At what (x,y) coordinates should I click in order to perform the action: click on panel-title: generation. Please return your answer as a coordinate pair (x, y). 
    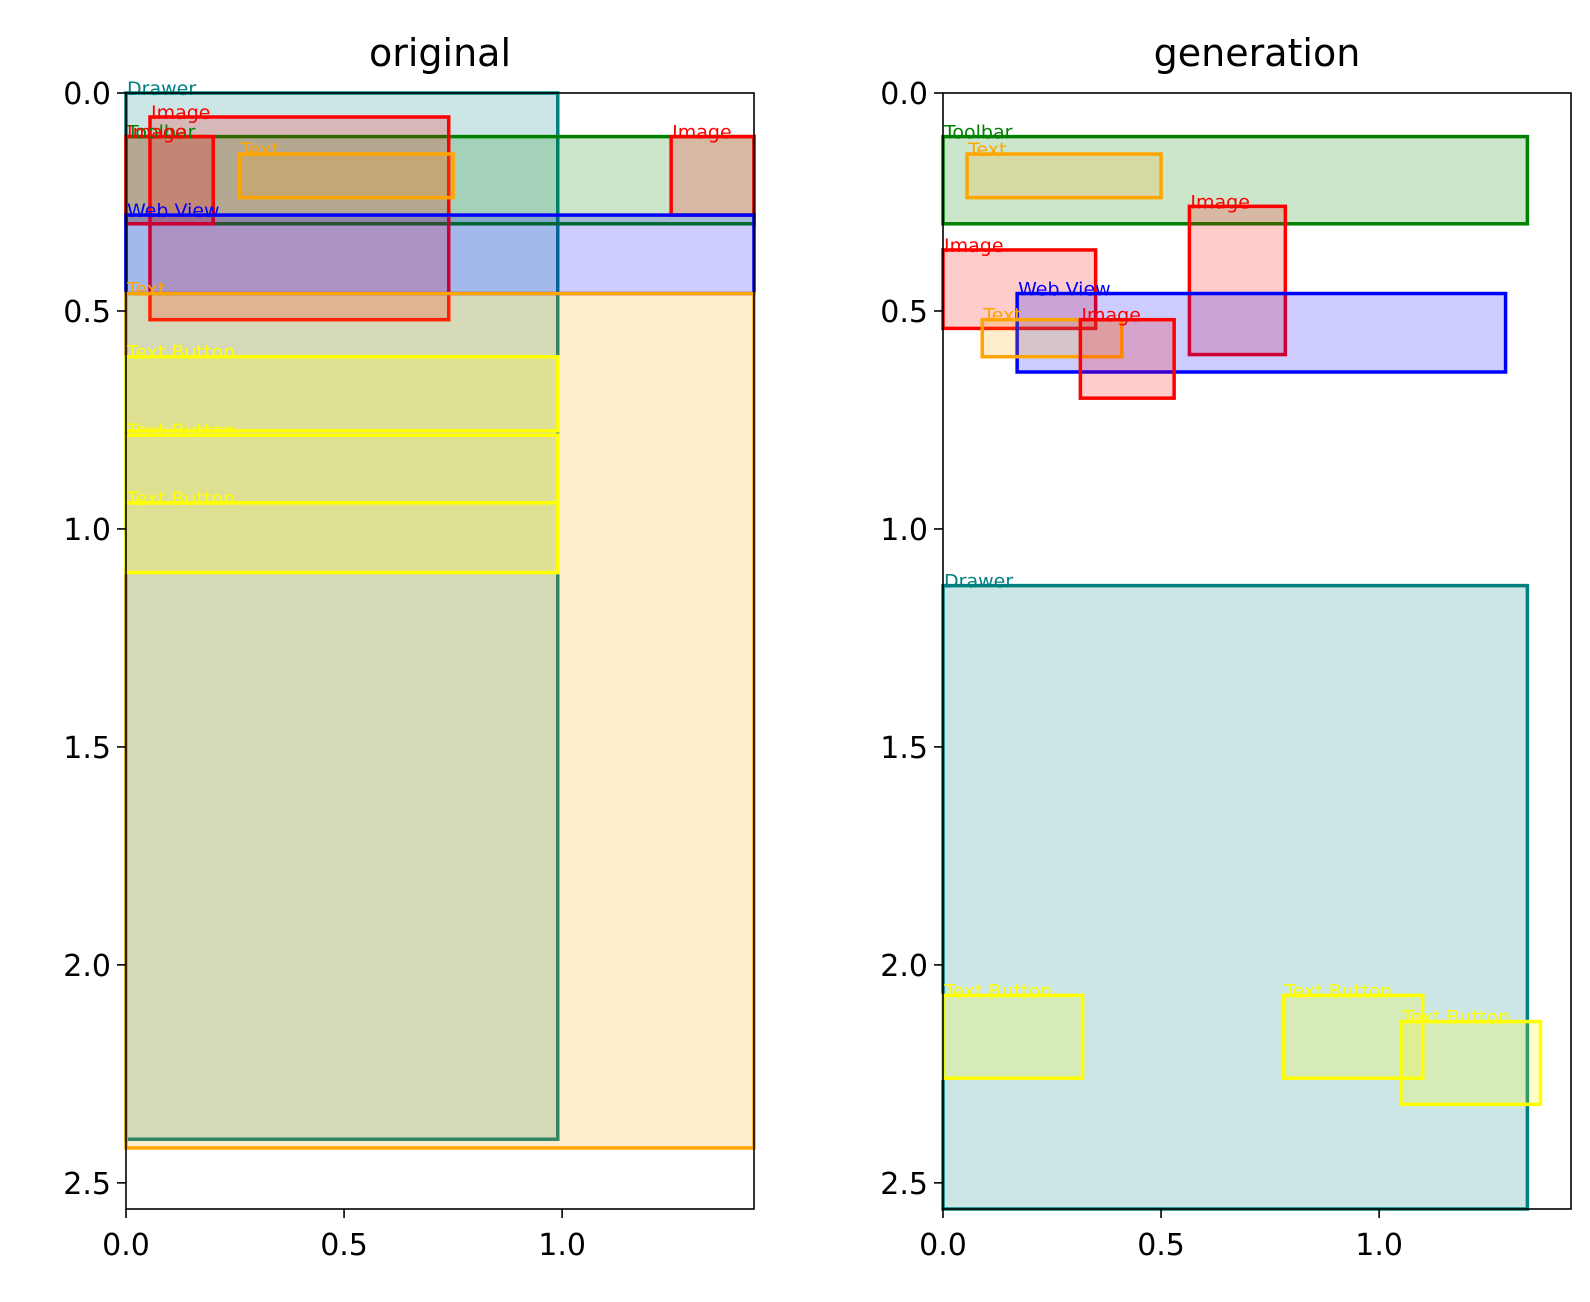
    Looking at the image, I should click on (1257, 53).